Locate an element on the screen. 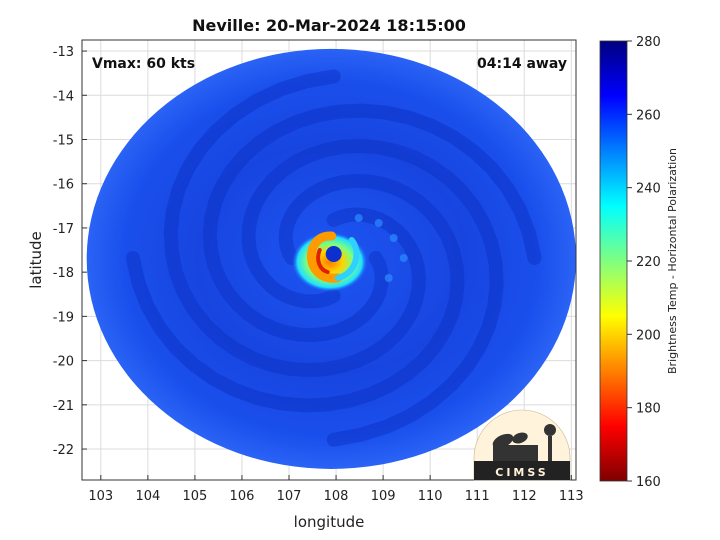 The height and width of the screenshot is (540, 720). colorbar-tick-label: 260 is located at coordinates (648, 115).